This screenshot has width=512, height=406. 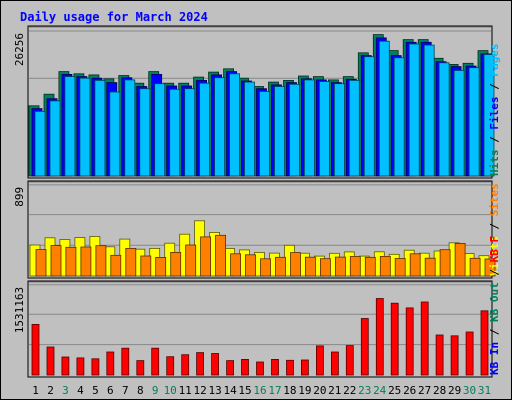 I want to click on legend-kbytes: KB In / KB Out / KB F, so click(x=494, y=305).